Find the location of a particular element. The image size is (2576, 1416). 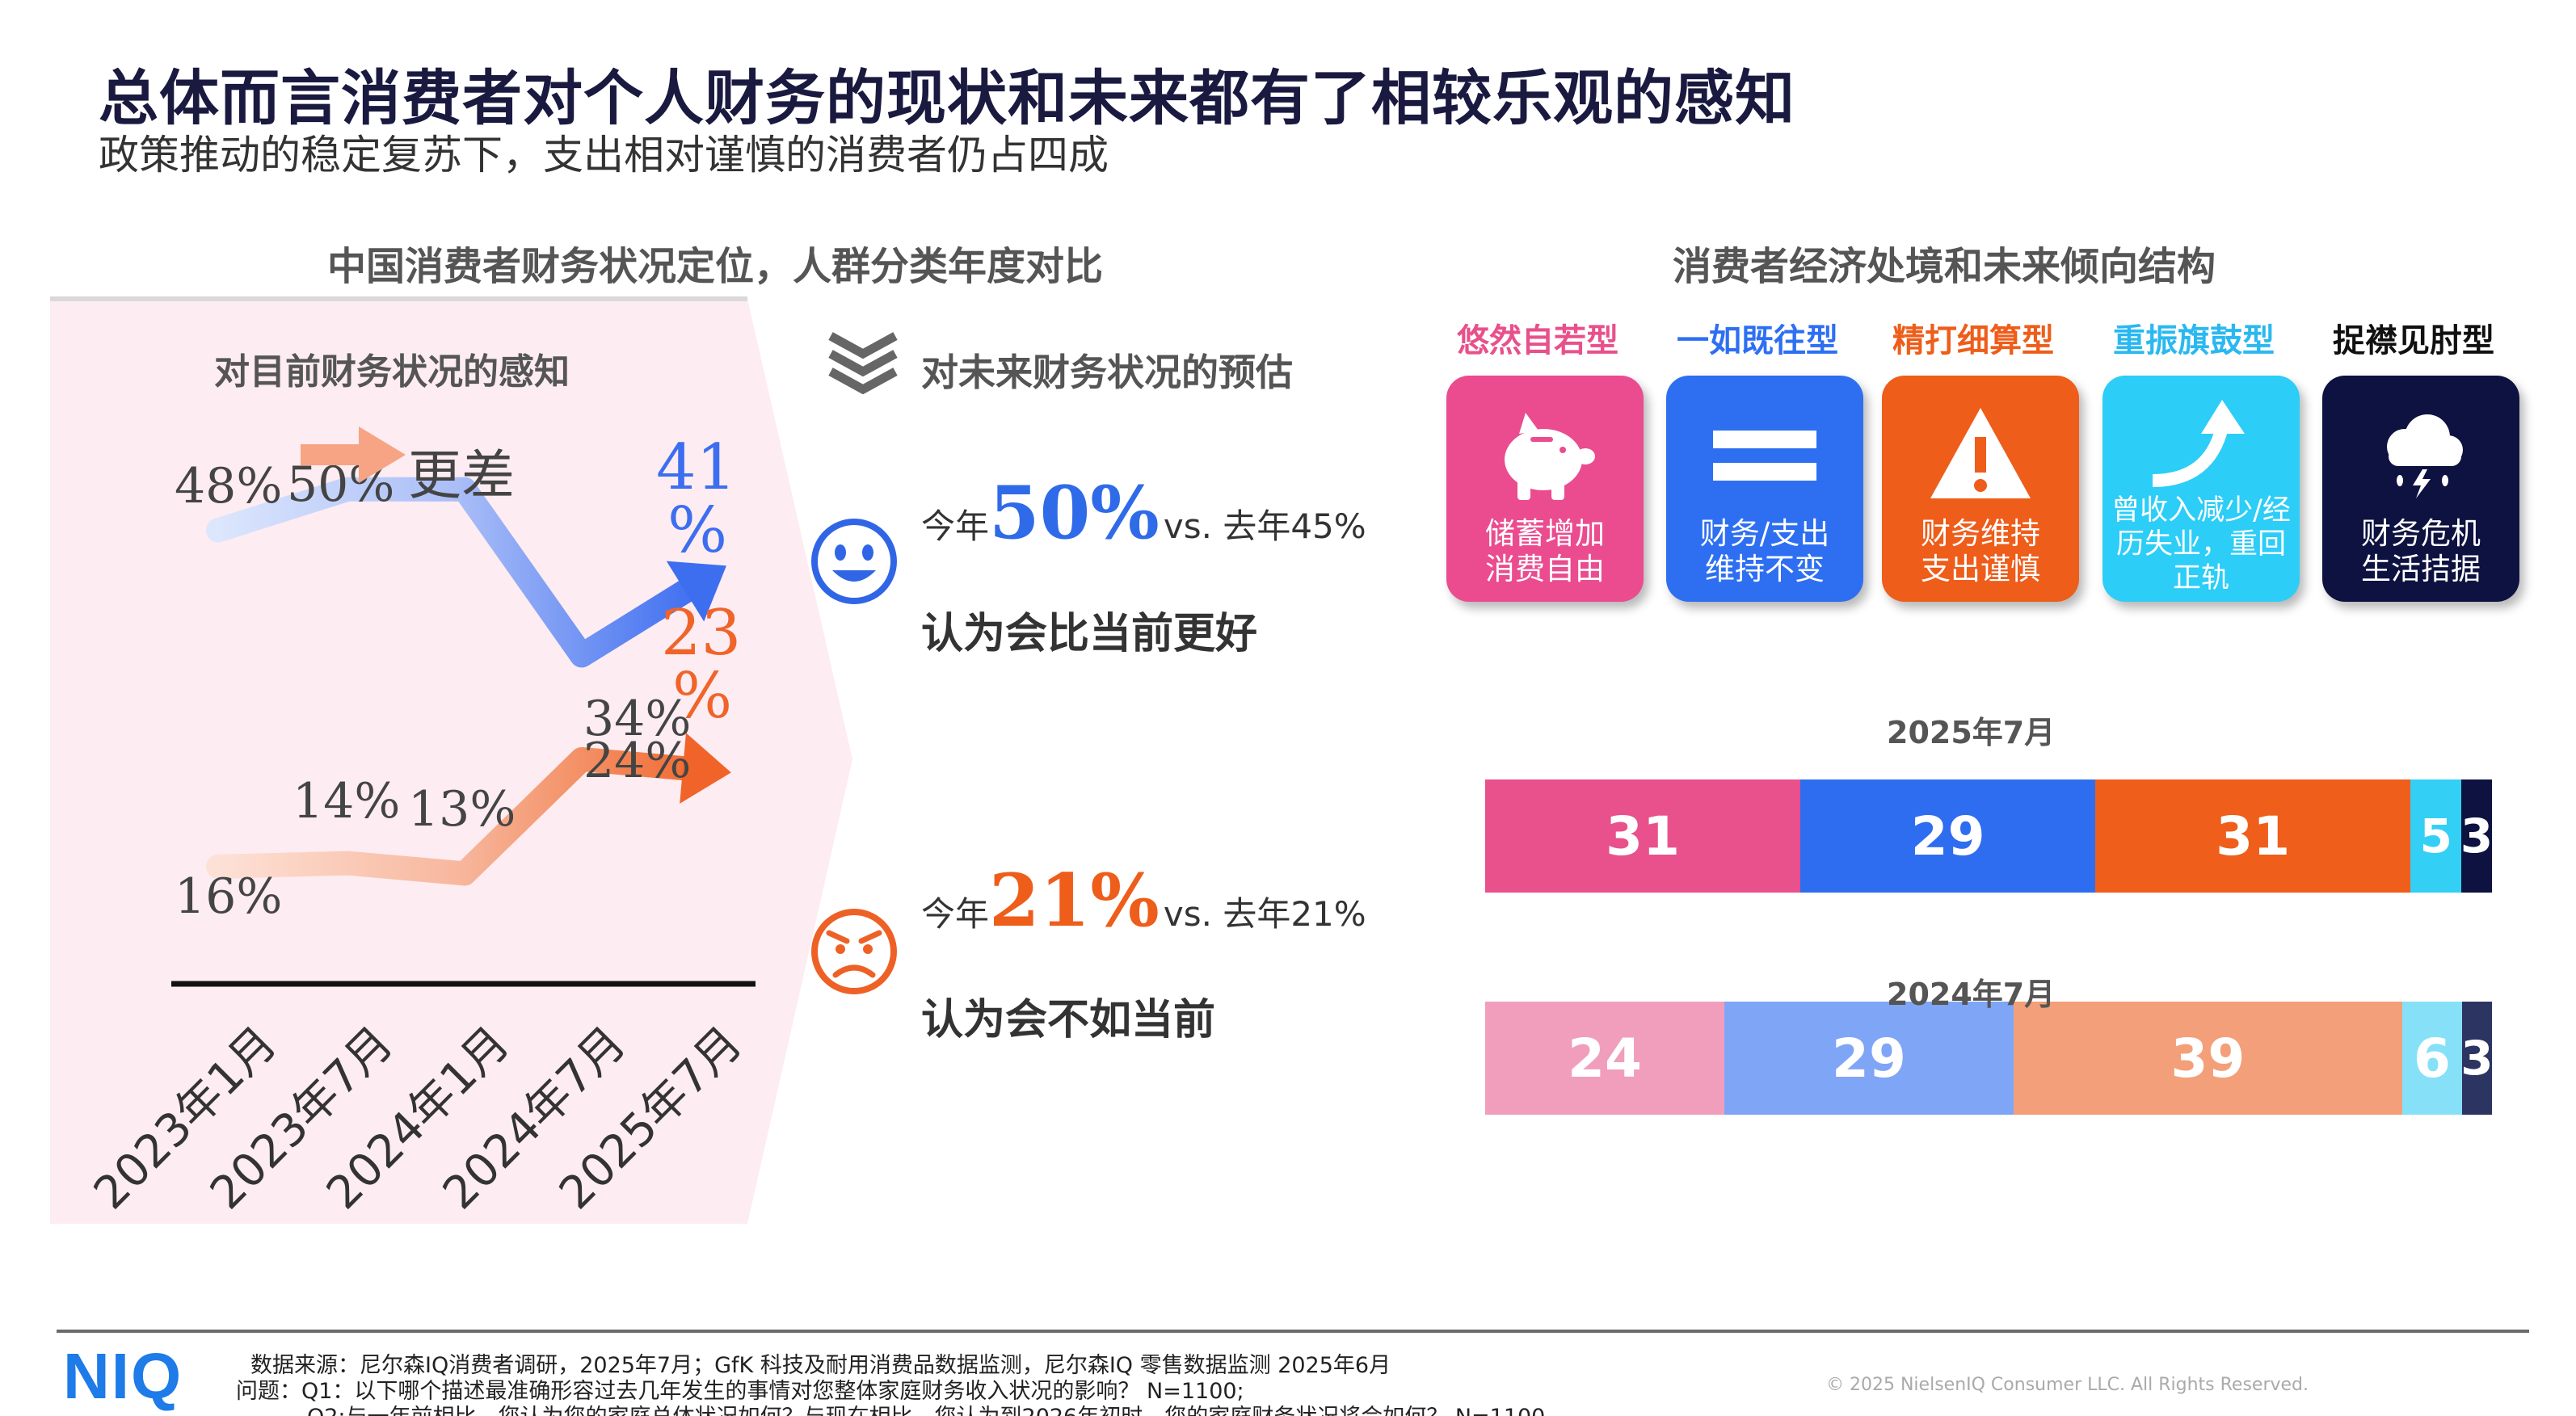

chevrons-down-icon is located at coordinates (863, 363).